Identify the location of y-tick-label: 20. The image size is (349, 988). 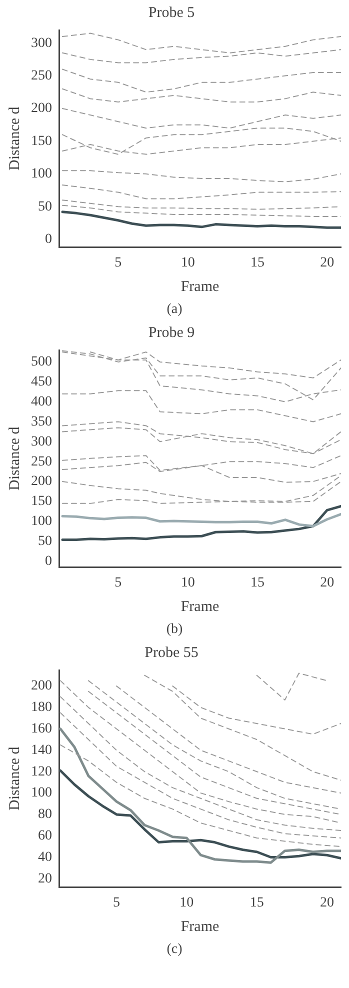
(45, 878).